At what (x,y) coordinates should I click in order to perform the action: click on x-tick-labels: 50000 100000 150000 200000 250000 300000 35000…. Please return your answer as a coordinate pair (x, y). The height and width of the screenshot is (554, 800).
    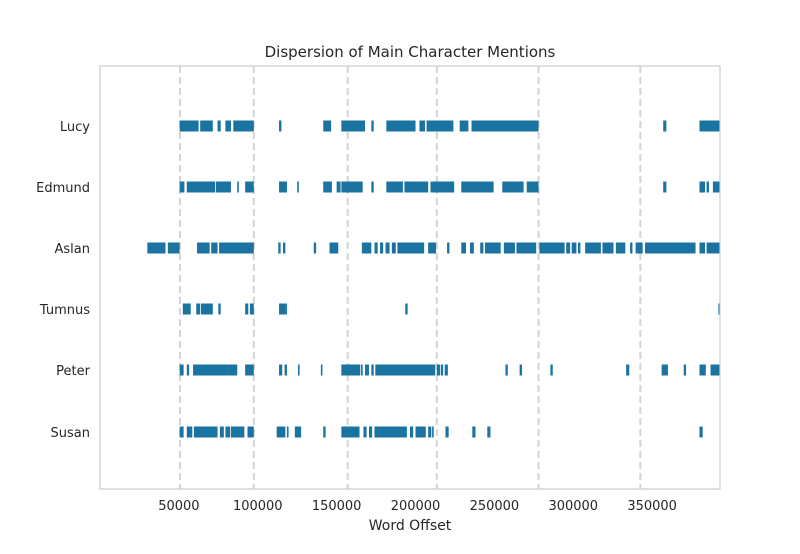
    Looking at the image, I should click on (417, 506).